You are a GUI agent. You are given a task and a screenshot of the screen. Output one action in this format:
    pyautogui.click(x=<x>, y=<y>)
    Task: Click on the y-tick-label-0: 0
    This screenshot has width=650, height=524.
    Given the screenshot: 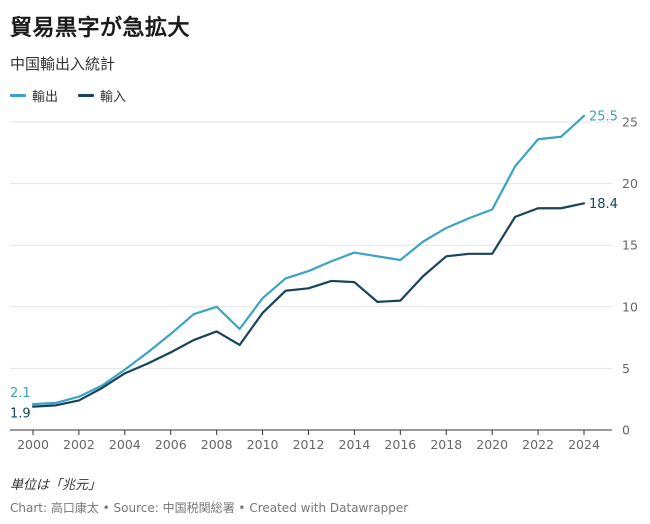 What is the action you would take?
    pyautogui.click(x=626, y=430)
    